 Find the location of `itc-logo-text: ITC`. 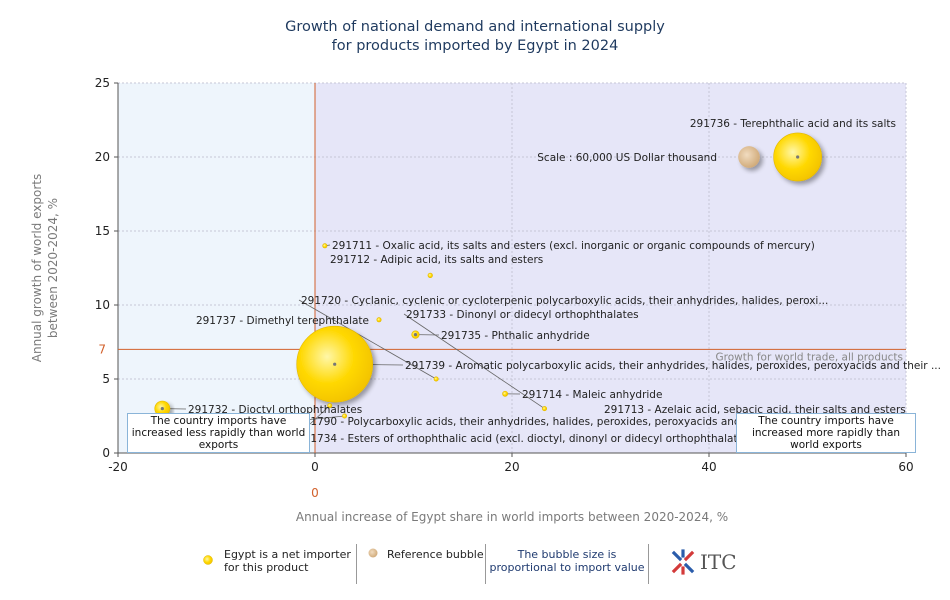

itc-logo-text: ITC is located at coordinates (718, 562).